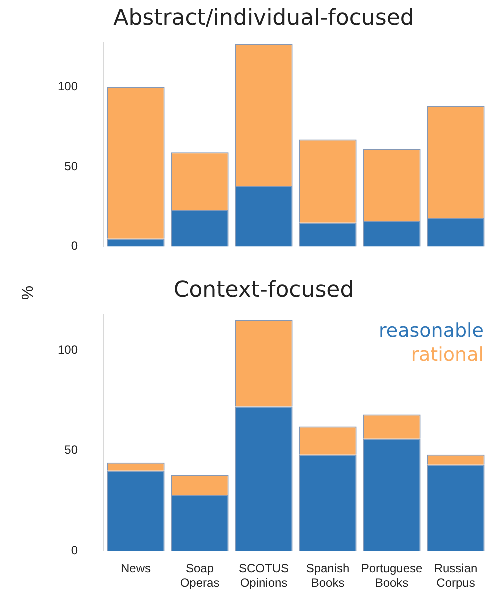 The image size is (496, 594). Describe the element at coordinates (431, 331) in the screenshot. I see `text: reasonable` at that location.